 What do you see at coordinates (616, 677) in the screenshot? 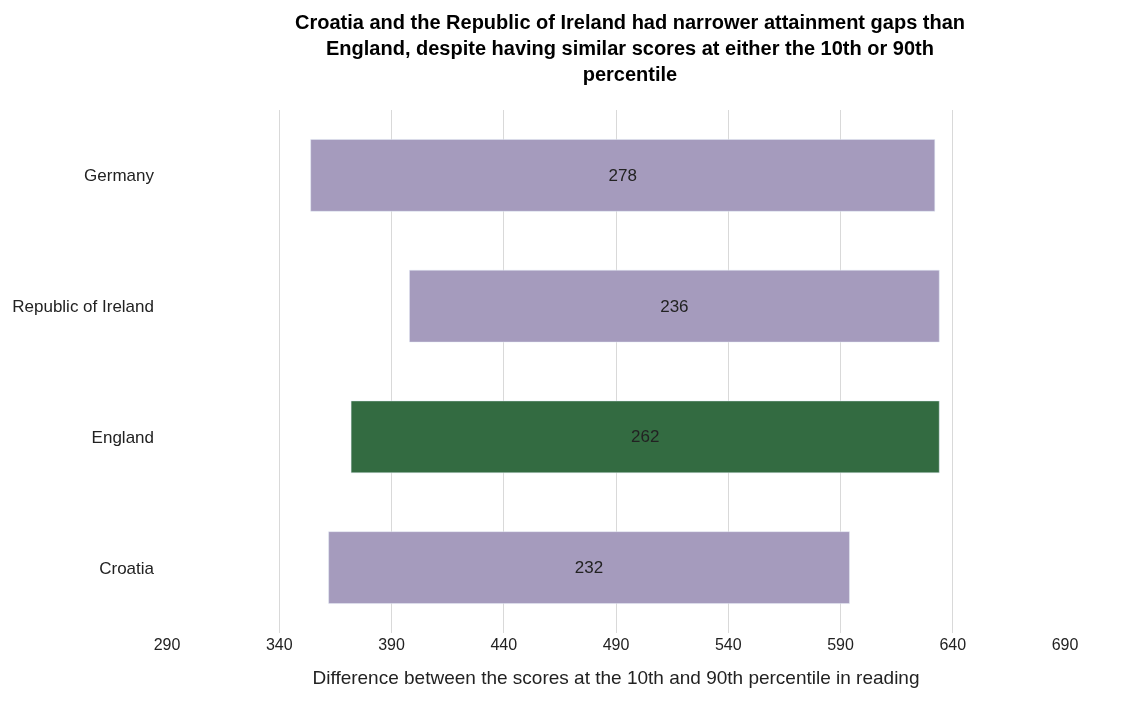
I see `x-axis-title: Difference between the scores at the 10th and 90th percentile in reading` at bounding box center [616, 677].